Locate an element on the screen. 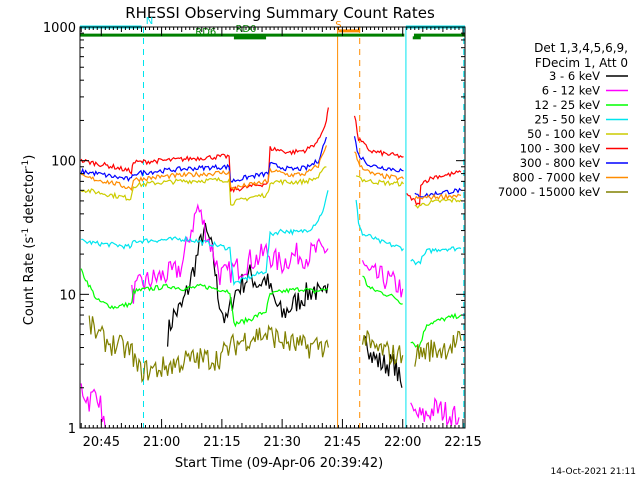  x-tick-label: 22:00 is located at coordinates (402, 442).